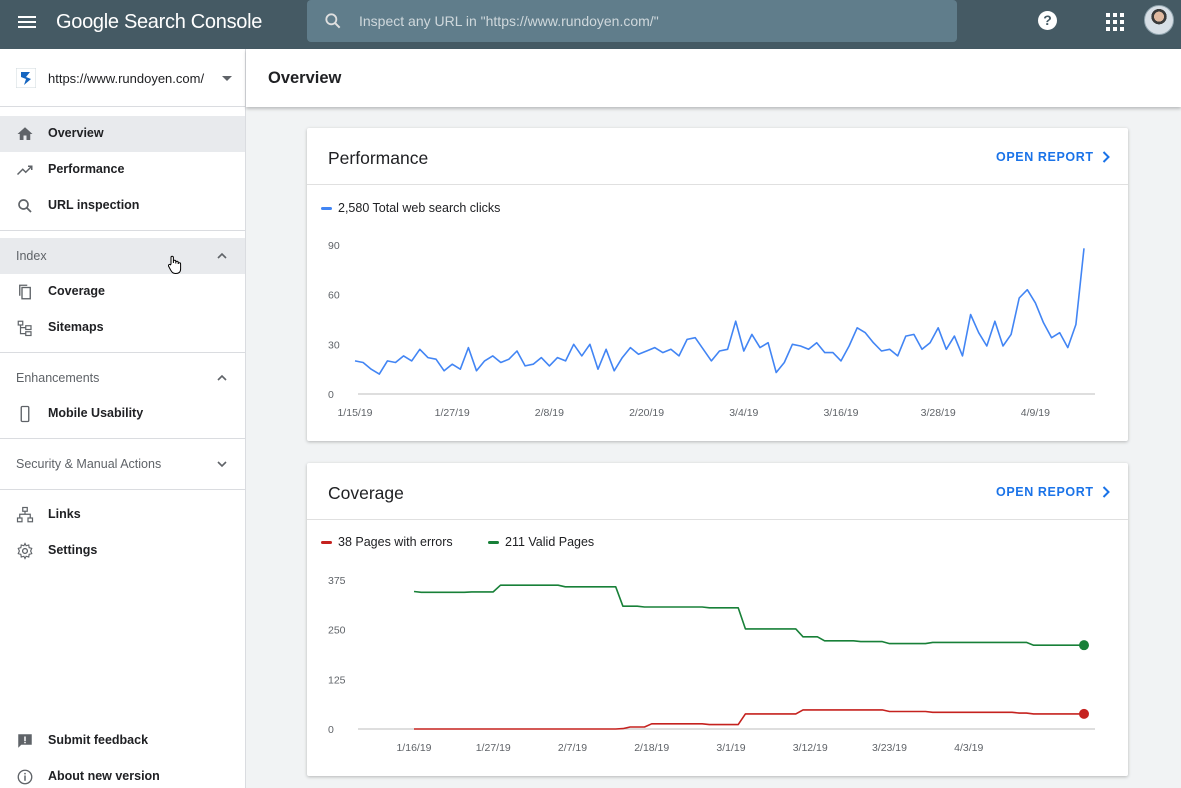 The height and width of the screenshot is (788, 1181). What do you see at coordinates (94, 205) in the screenshot?
I see `sidebar-item-label: URL inspection` at bounding box center [94, 205].